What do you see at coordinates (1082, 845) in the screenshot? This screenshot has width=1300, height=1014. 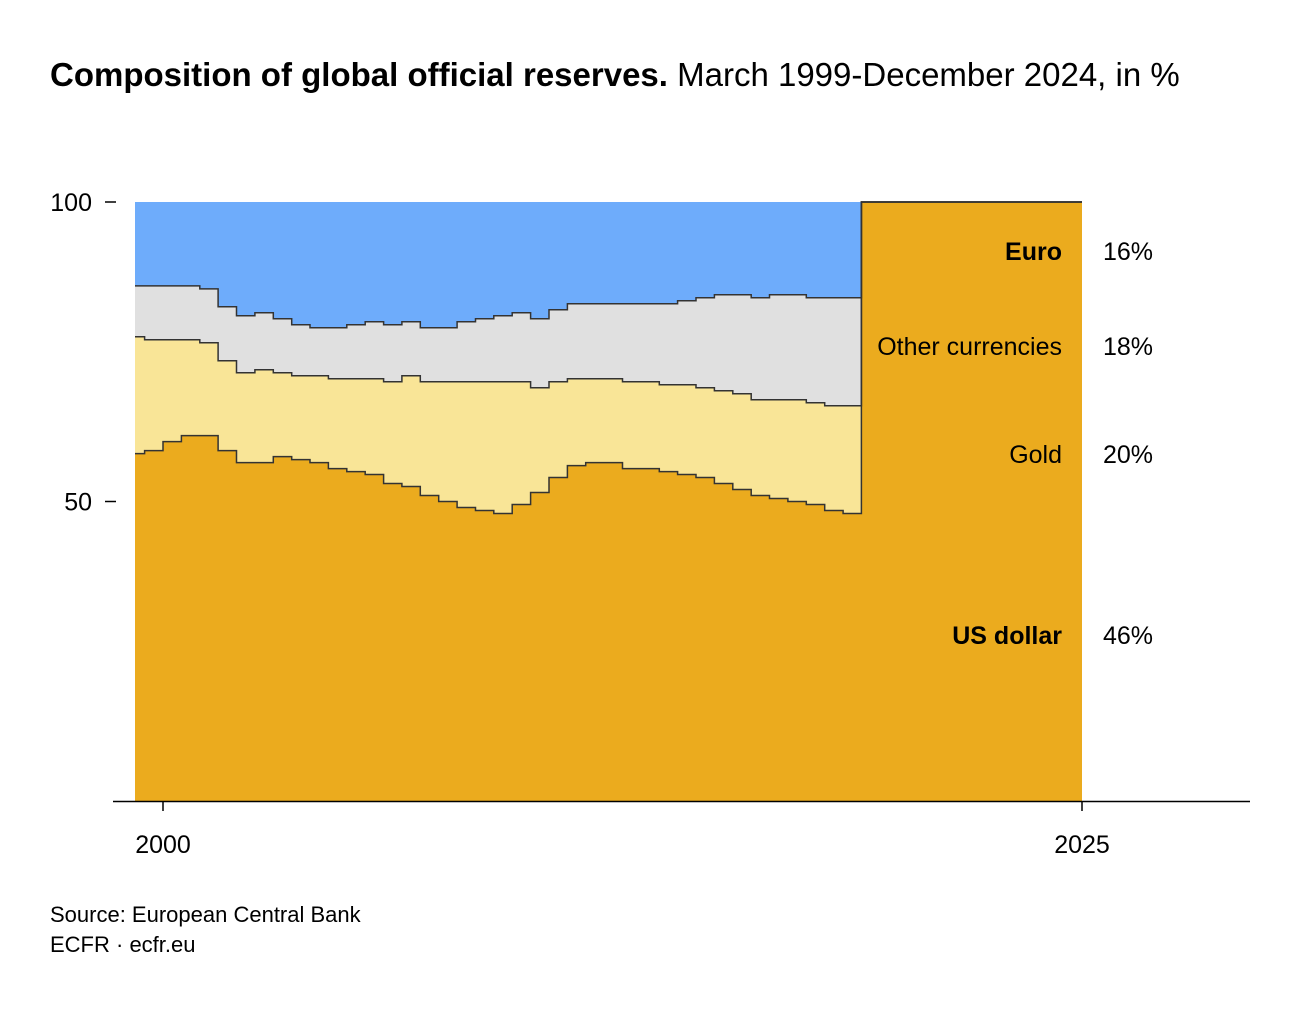 I see `x-tick-label: 2025` at bounding box center [1082, 845].